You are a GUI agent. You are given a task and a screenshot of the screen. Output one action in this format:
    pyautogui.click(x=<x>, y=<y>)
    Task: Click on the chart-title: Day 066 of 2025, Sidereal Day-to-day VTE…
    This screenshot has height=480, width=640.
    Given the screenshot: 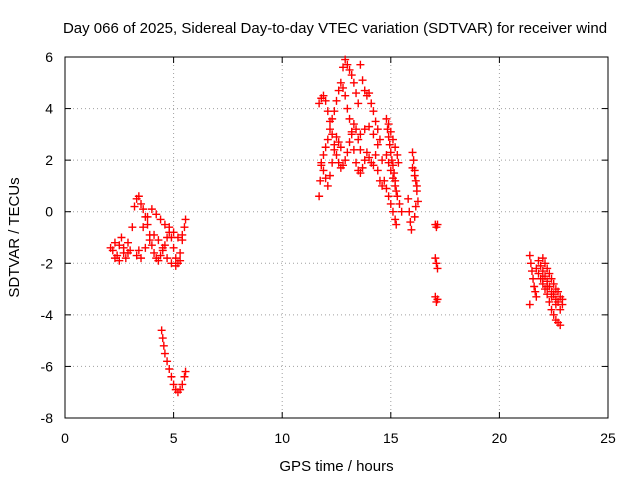 What is the action you would take?
    pyautogui.click(x=335, y=28)
    